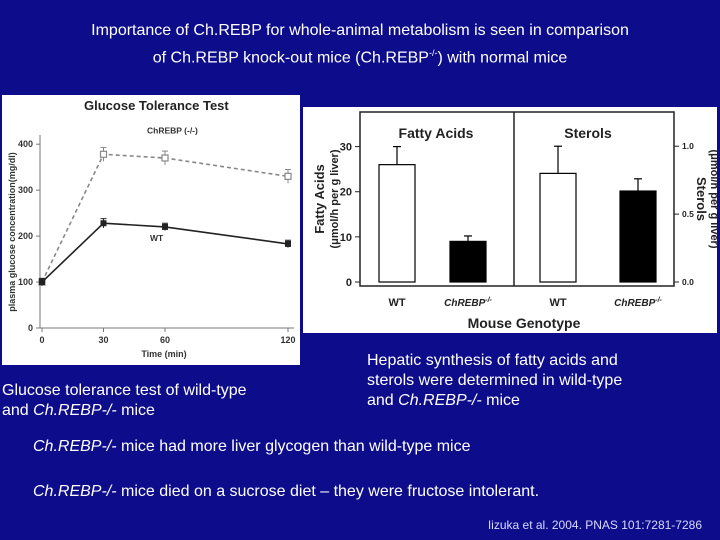 This screenshot has width=720, height=540. What do you see at coordinates (75, 491) in the screenshot?
I see `bullet-sucrose-genotype: Ch.REBP-/-` at bounding box center [75, 491].